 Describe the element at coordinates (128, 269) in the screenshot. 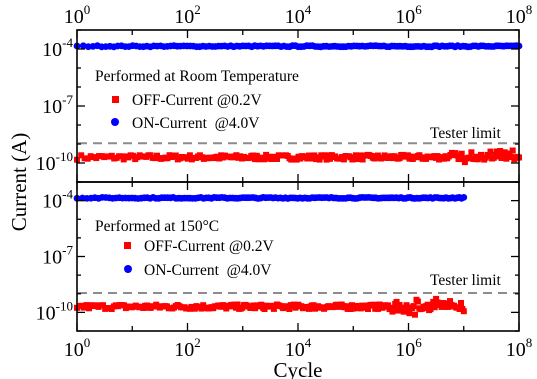

I see `bottom-legend-on-marker` at that location.